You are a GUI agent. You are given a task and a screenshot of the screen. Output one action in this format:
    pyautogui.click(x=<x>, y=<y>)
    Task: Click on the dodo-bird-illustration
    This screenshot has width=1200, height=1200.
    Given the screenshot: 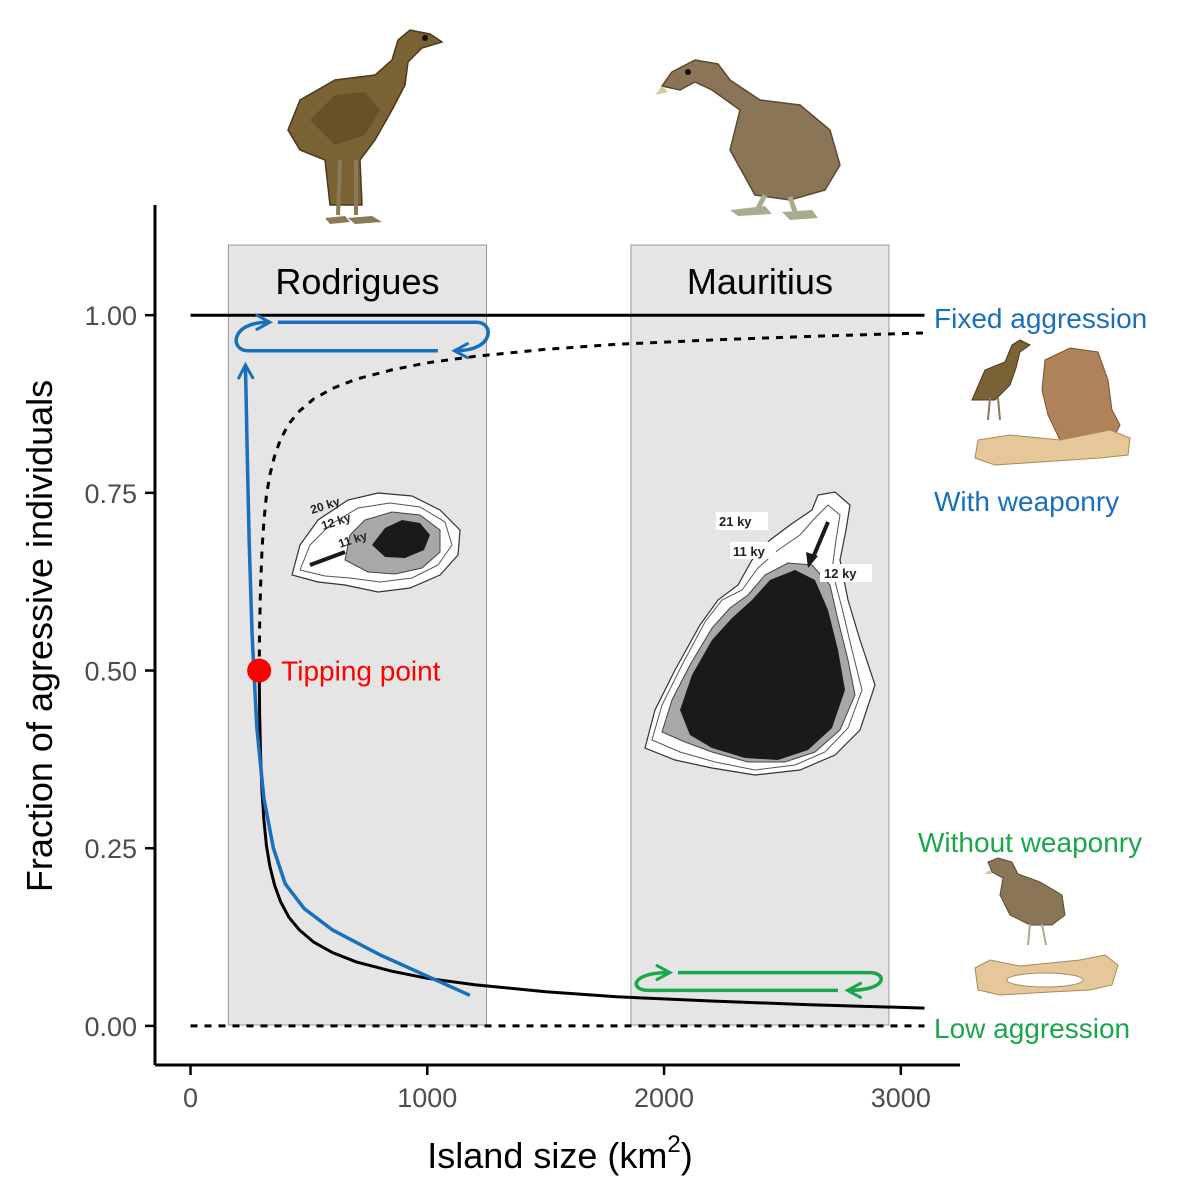 What is the action you would take?
    pyautogui.click(x=748, y=139)
    